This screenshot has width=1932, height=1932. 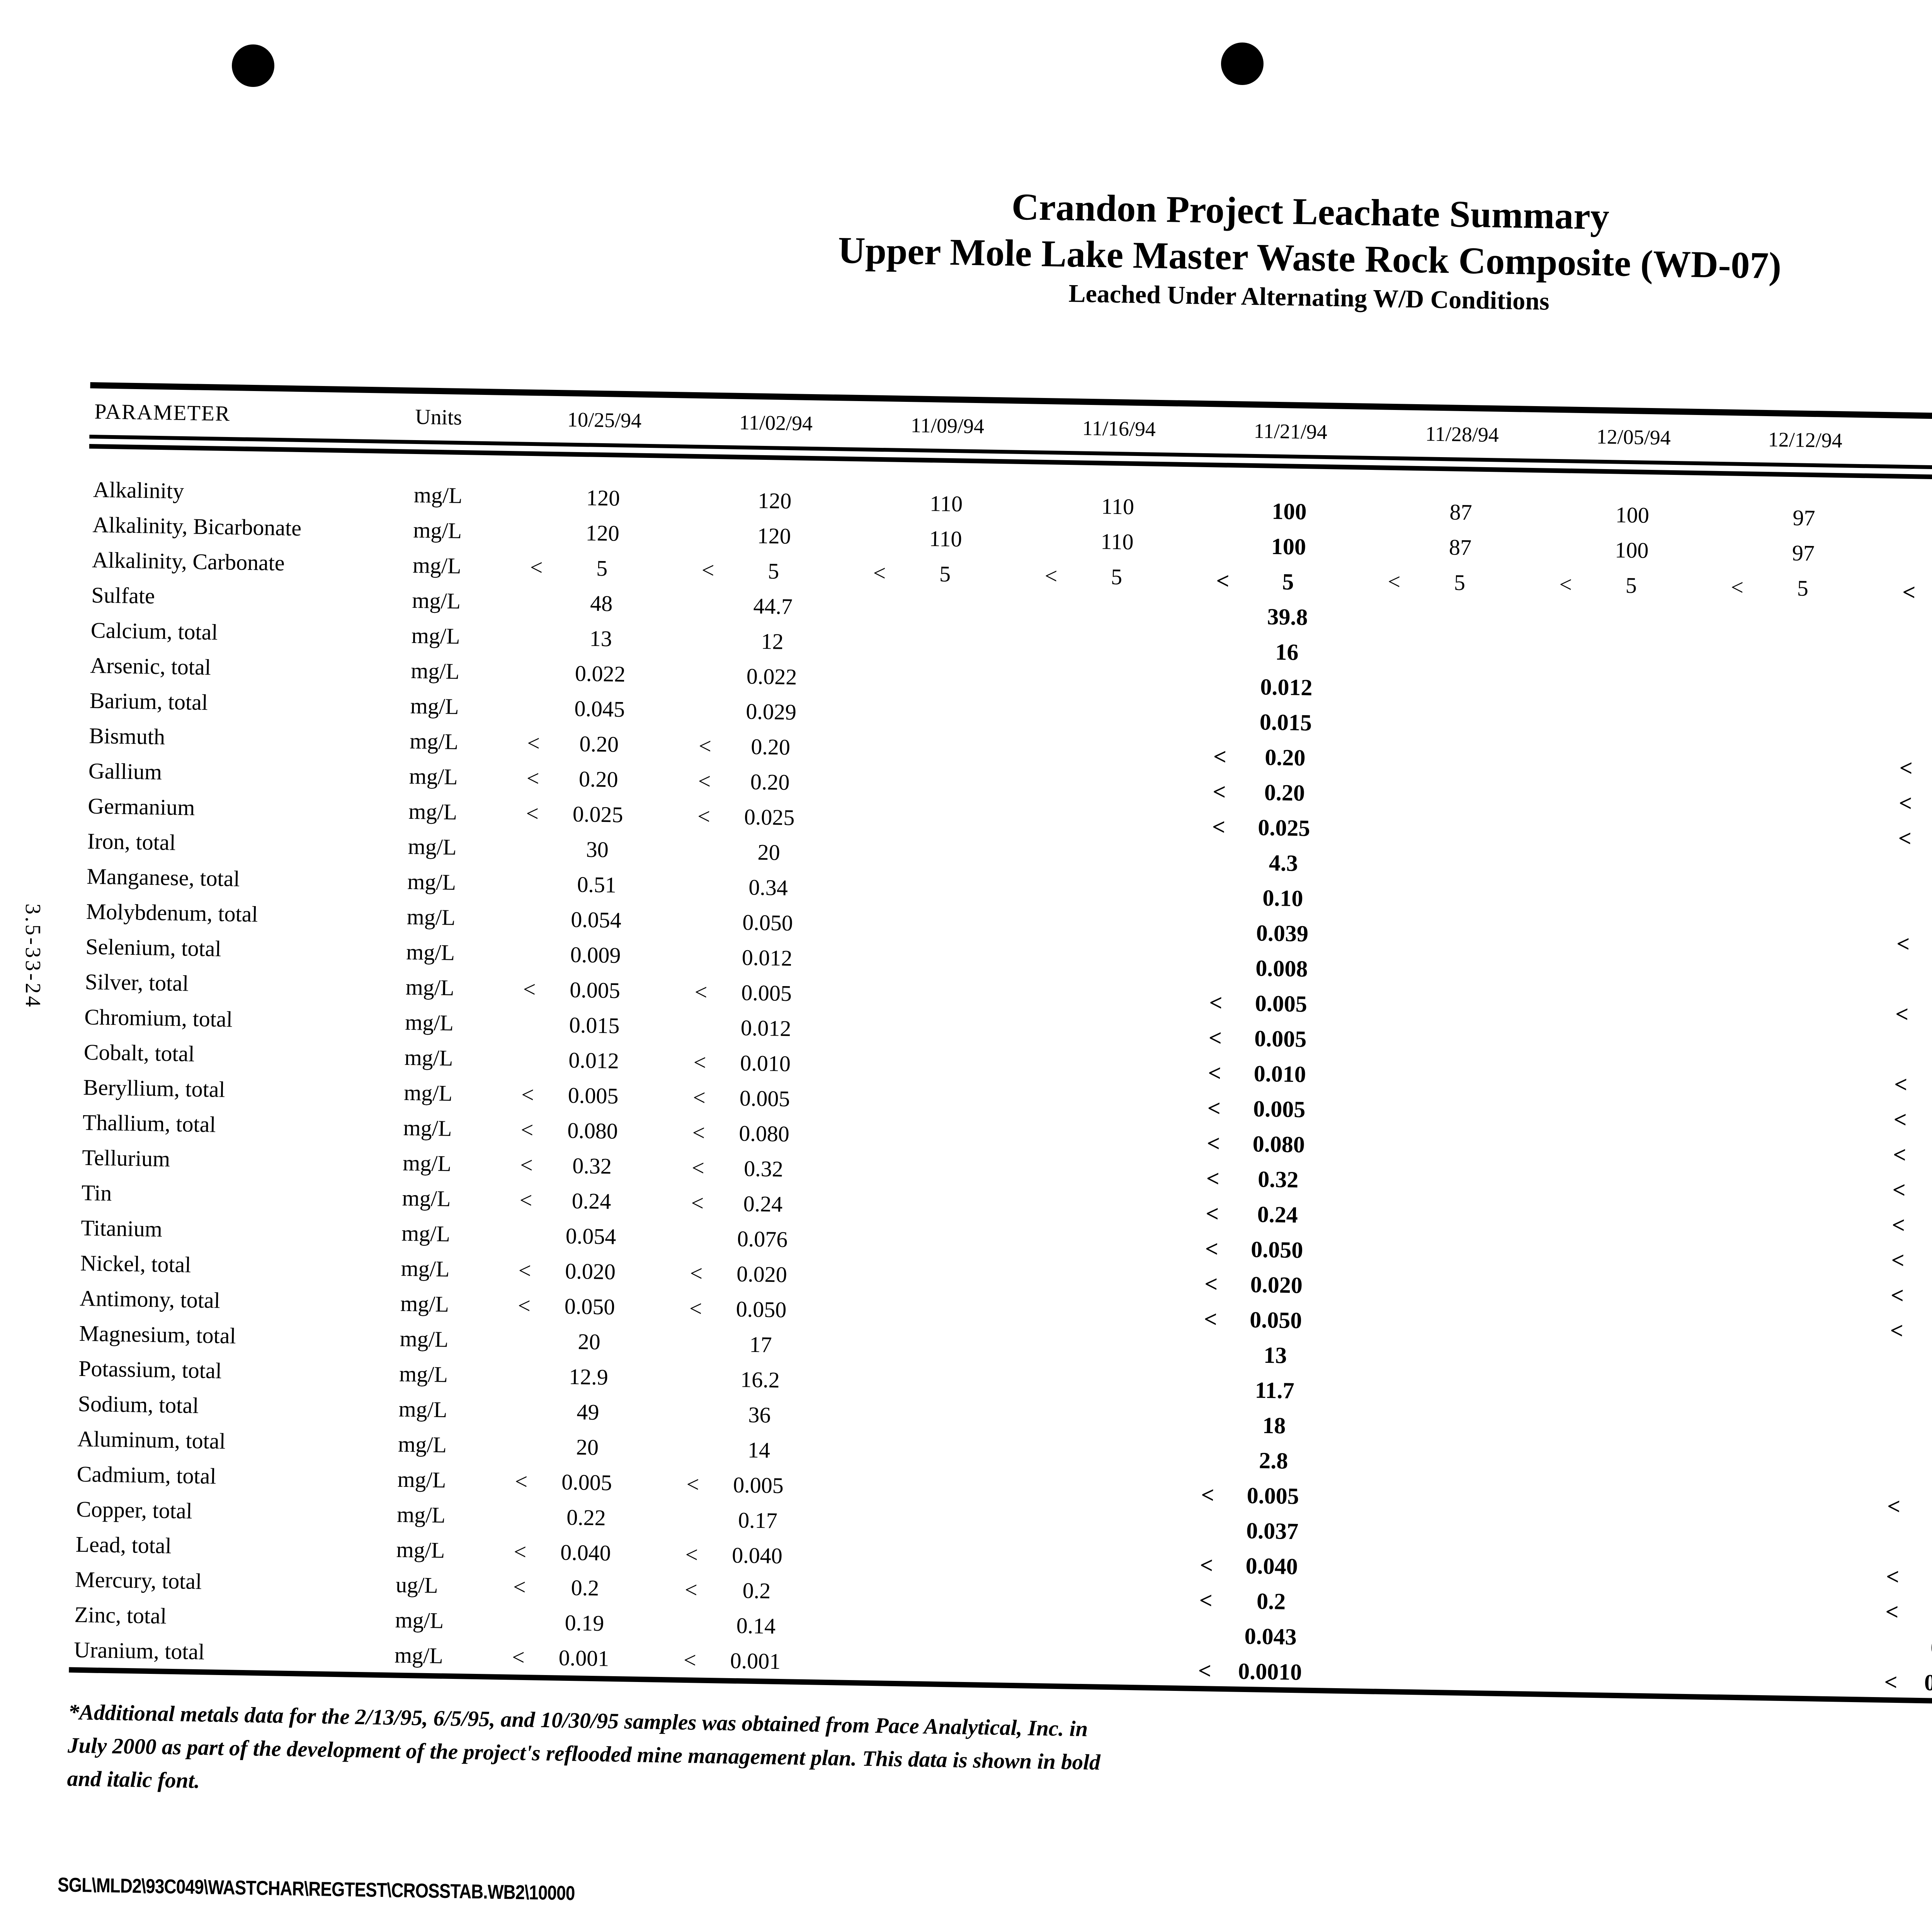 I want to click on value-cell: 14, so click(x=759, y=1450).